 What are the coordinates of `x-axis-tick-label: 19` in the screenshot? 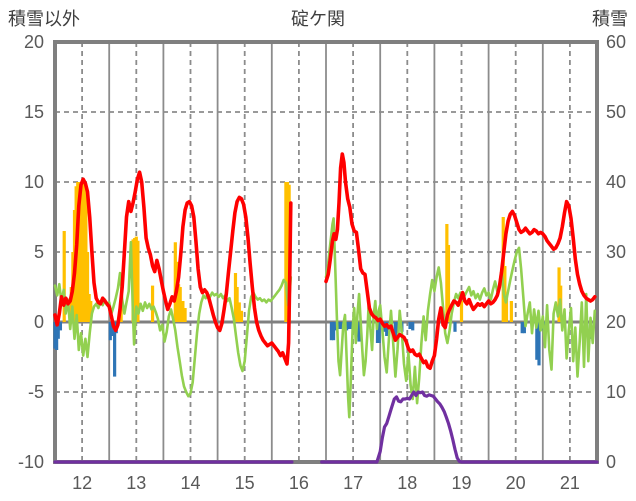 It's located at (461, 483).